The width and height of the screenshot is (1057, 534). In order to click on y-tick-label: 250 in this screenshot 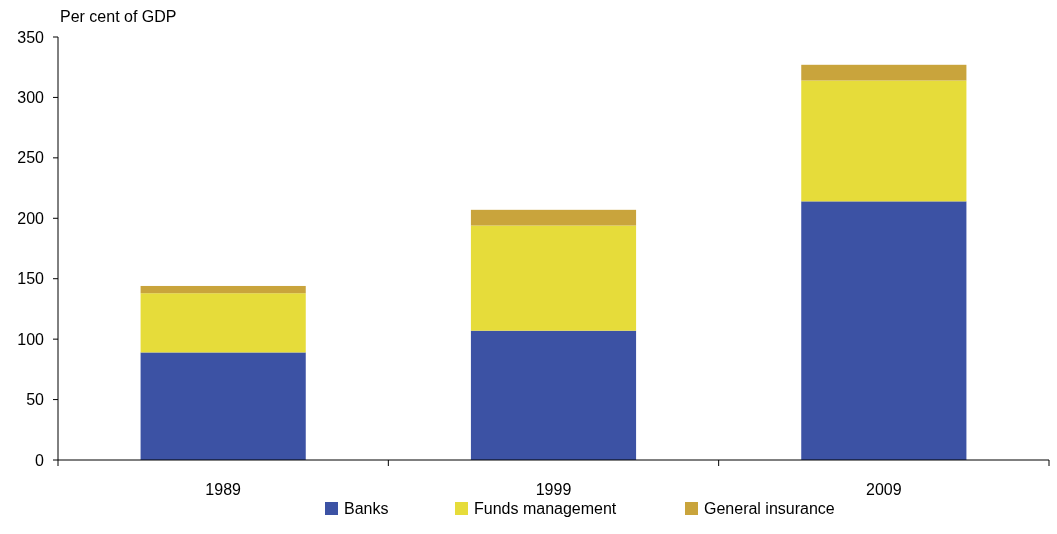, I will do `click(31, 158)`.